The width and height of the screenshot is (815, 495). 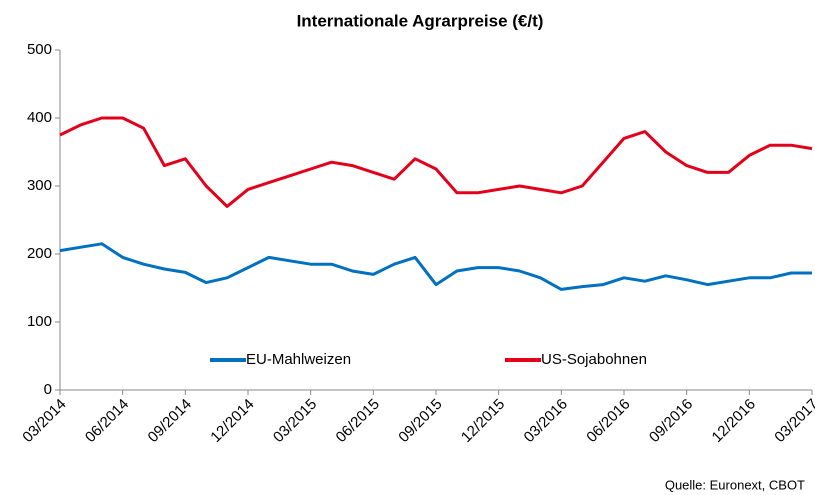 What do you see at coordinates (420, 421) in the screenshot?
I see `x-tick-label: 09/2015` at bounding box center [420, 421].